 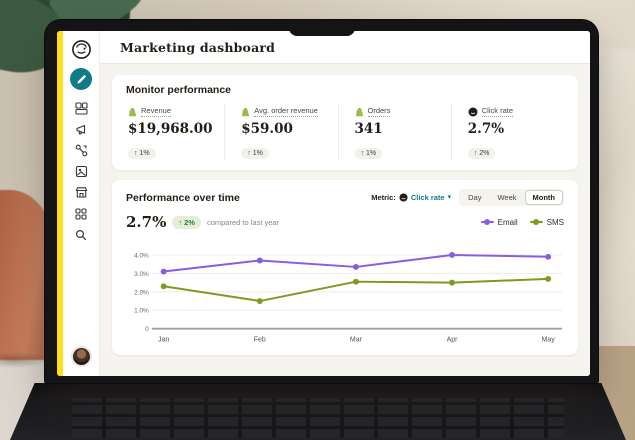 I want to click on search-icon, so click(x=81, y=234).